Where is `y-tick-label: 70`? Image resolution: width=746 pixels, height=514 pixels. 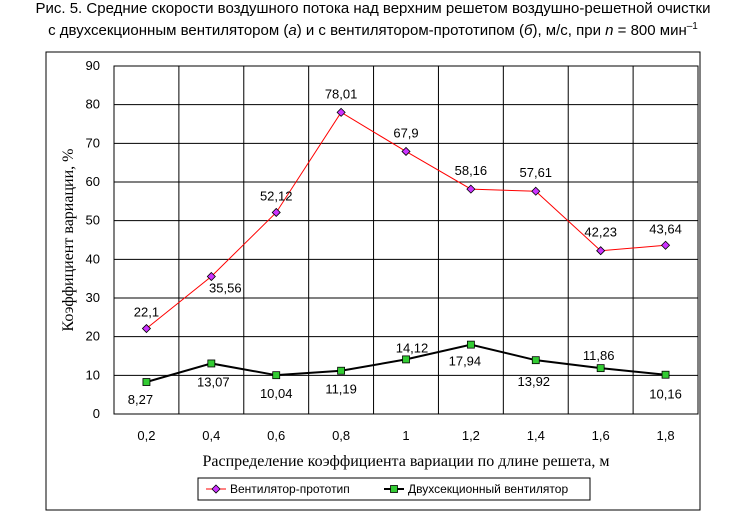 y-tick-label: 70 is located at coordinates (93, 142).